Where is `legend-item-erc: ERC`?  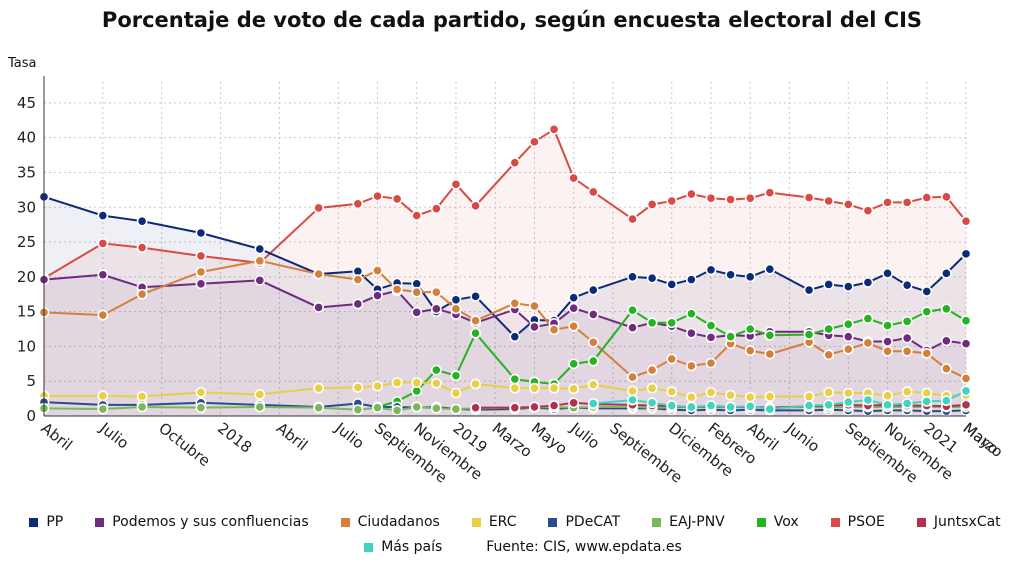
legend-item-erc: ERC is located at coordinates (494, 522).